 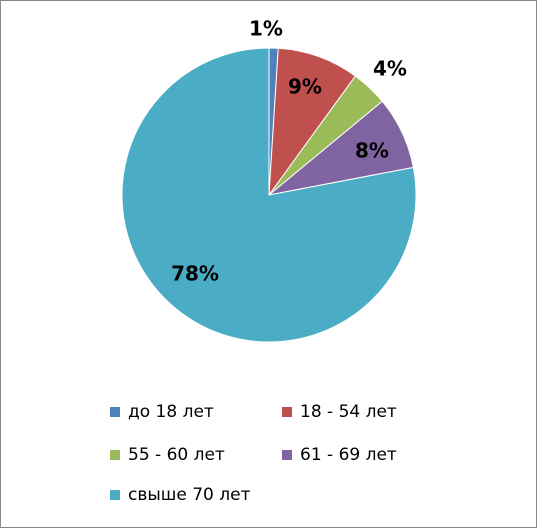 What do you see at coordinates (305, 87) in the screenshot?
I see `data-label: 9%` at bounding box center [305, 87].